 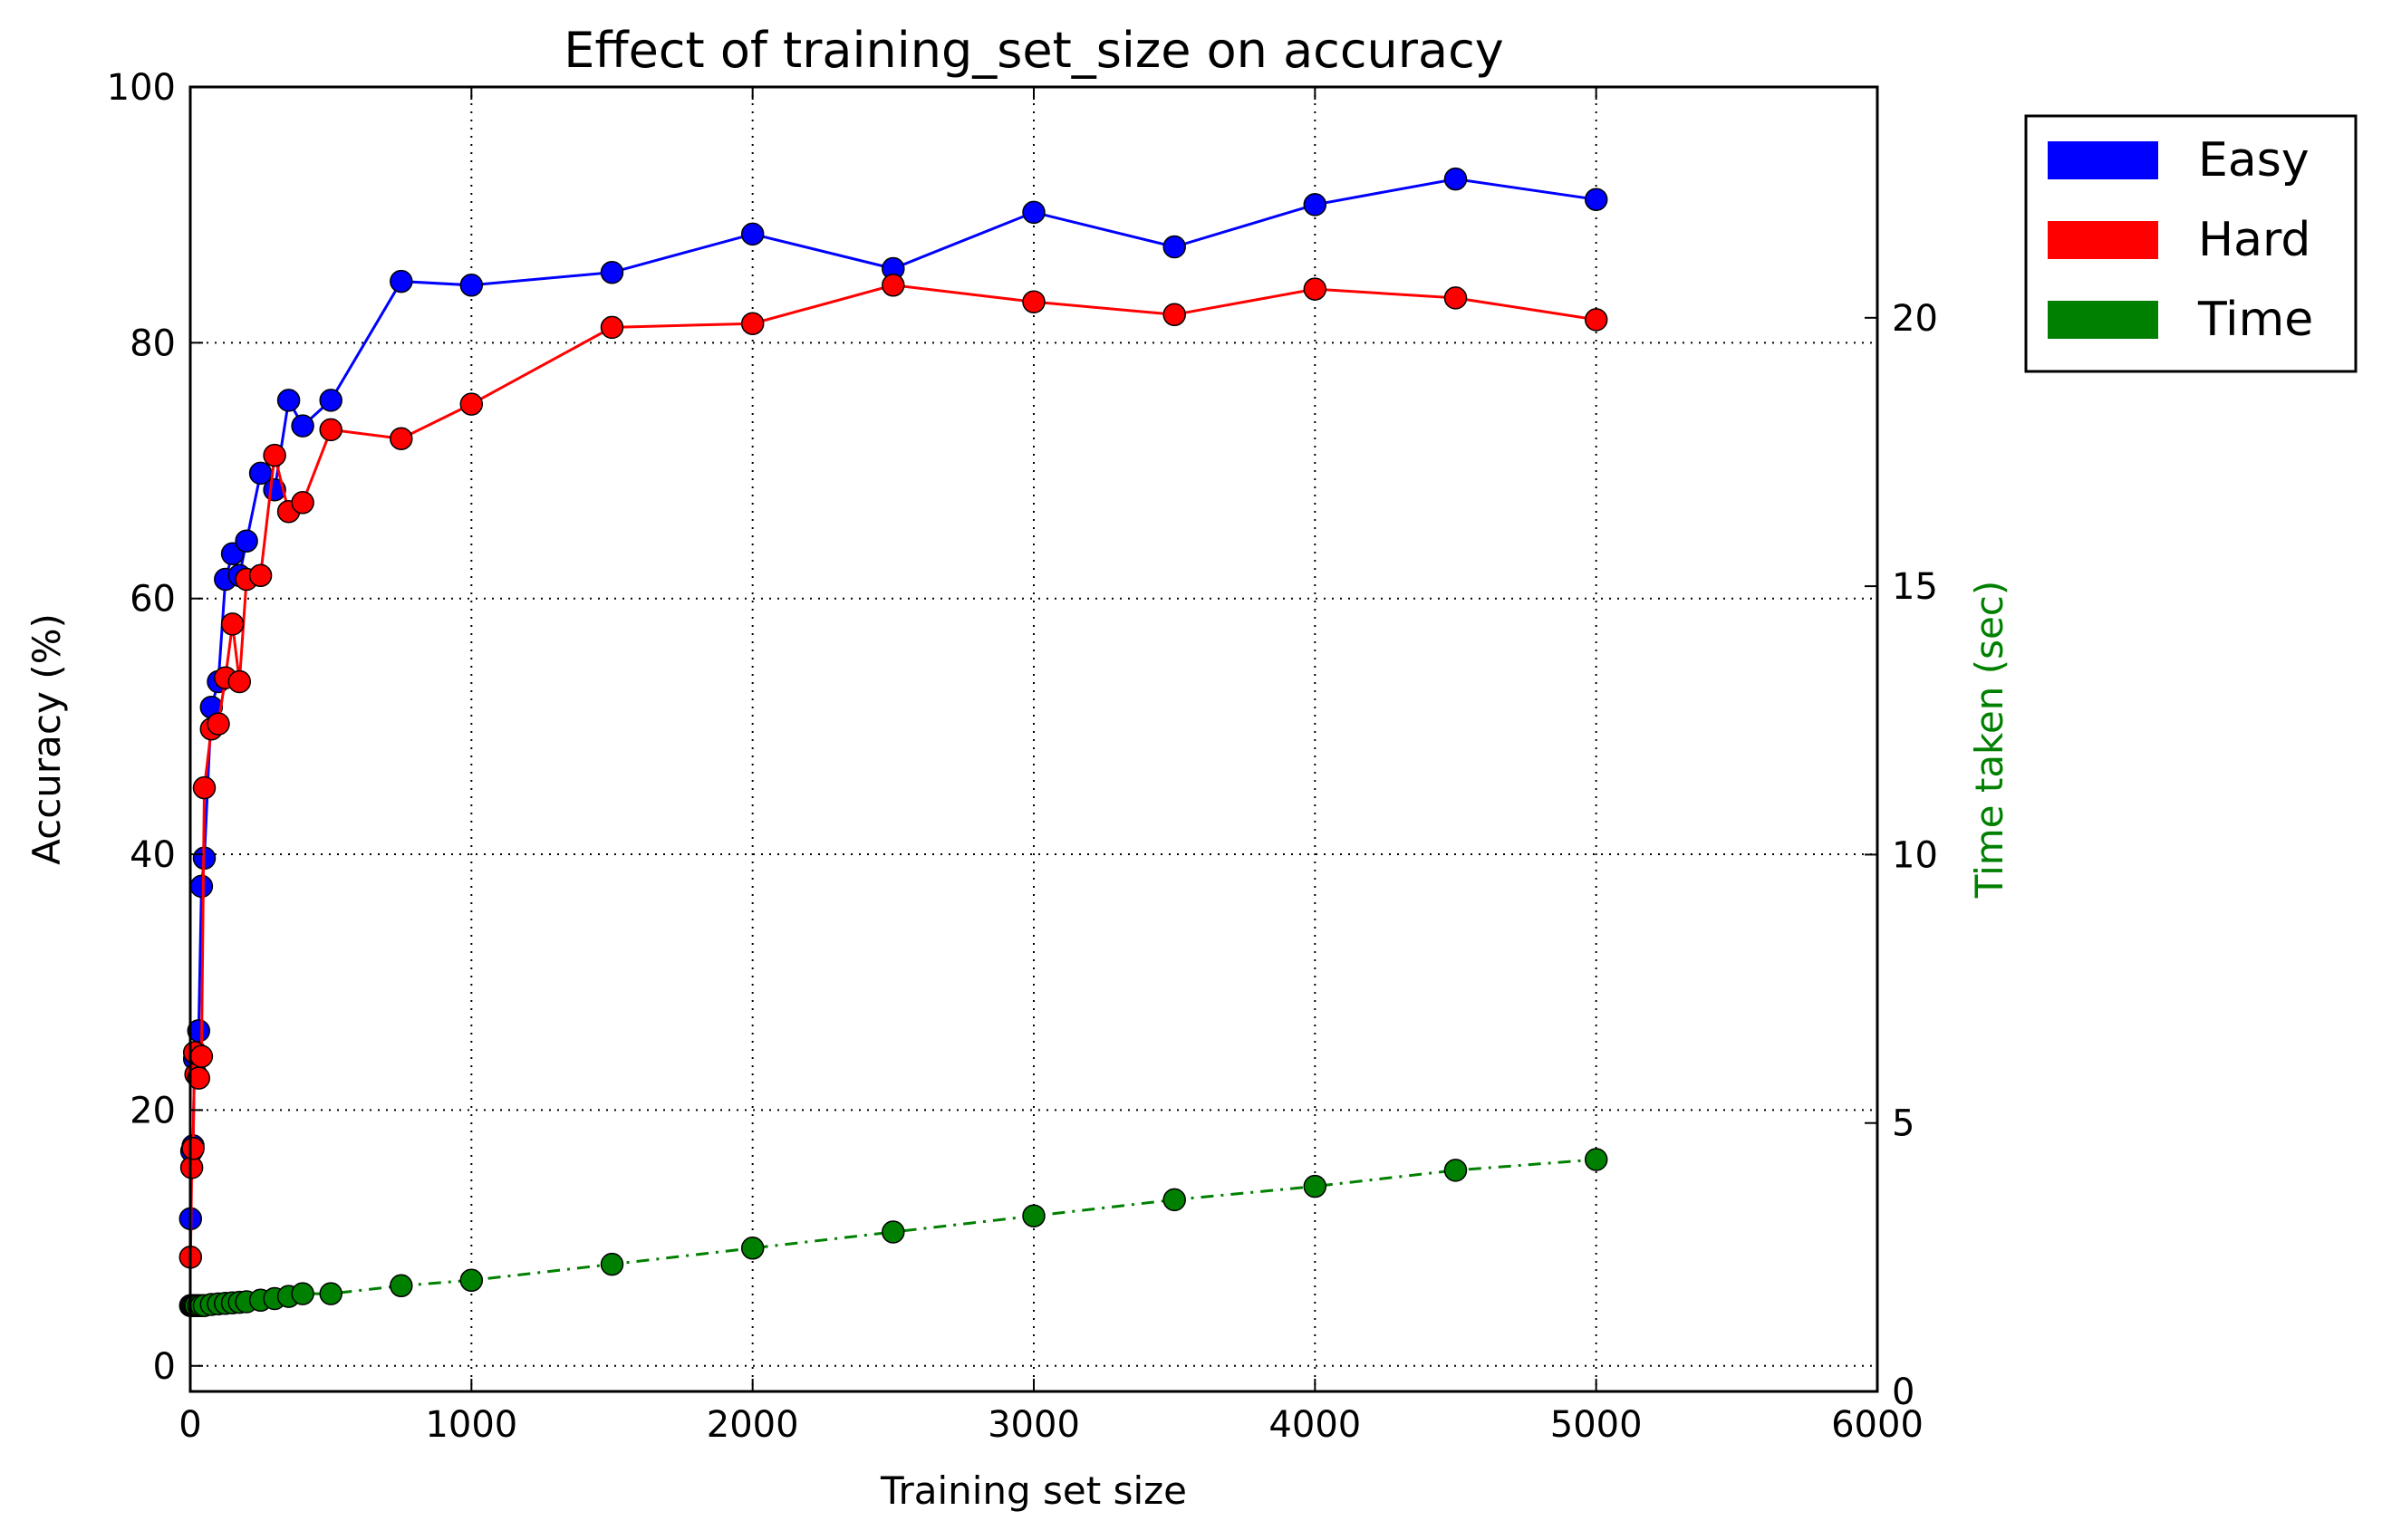 What do you see at coordinates (2254, 240) in the screenshot?
I see `legend-label-hard: Hard` at bounding box center [2254, 240].